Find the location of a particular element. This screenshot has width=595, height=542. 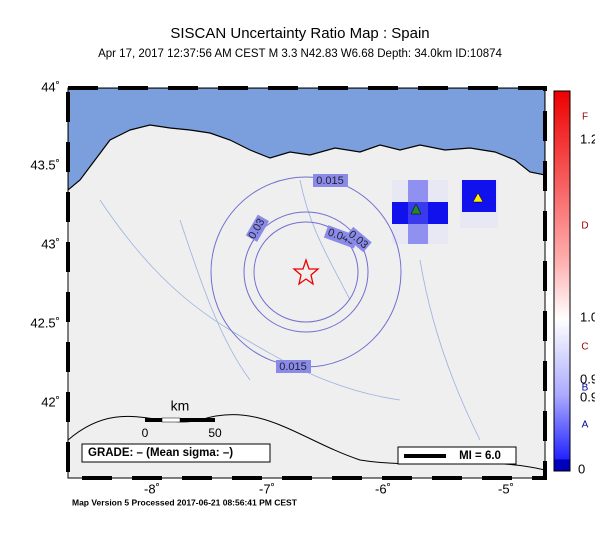

colorbar-labels: F 1.2 D 1.0 C 0.9 B 0.9 A 0 is located at coordinates (586, 294).